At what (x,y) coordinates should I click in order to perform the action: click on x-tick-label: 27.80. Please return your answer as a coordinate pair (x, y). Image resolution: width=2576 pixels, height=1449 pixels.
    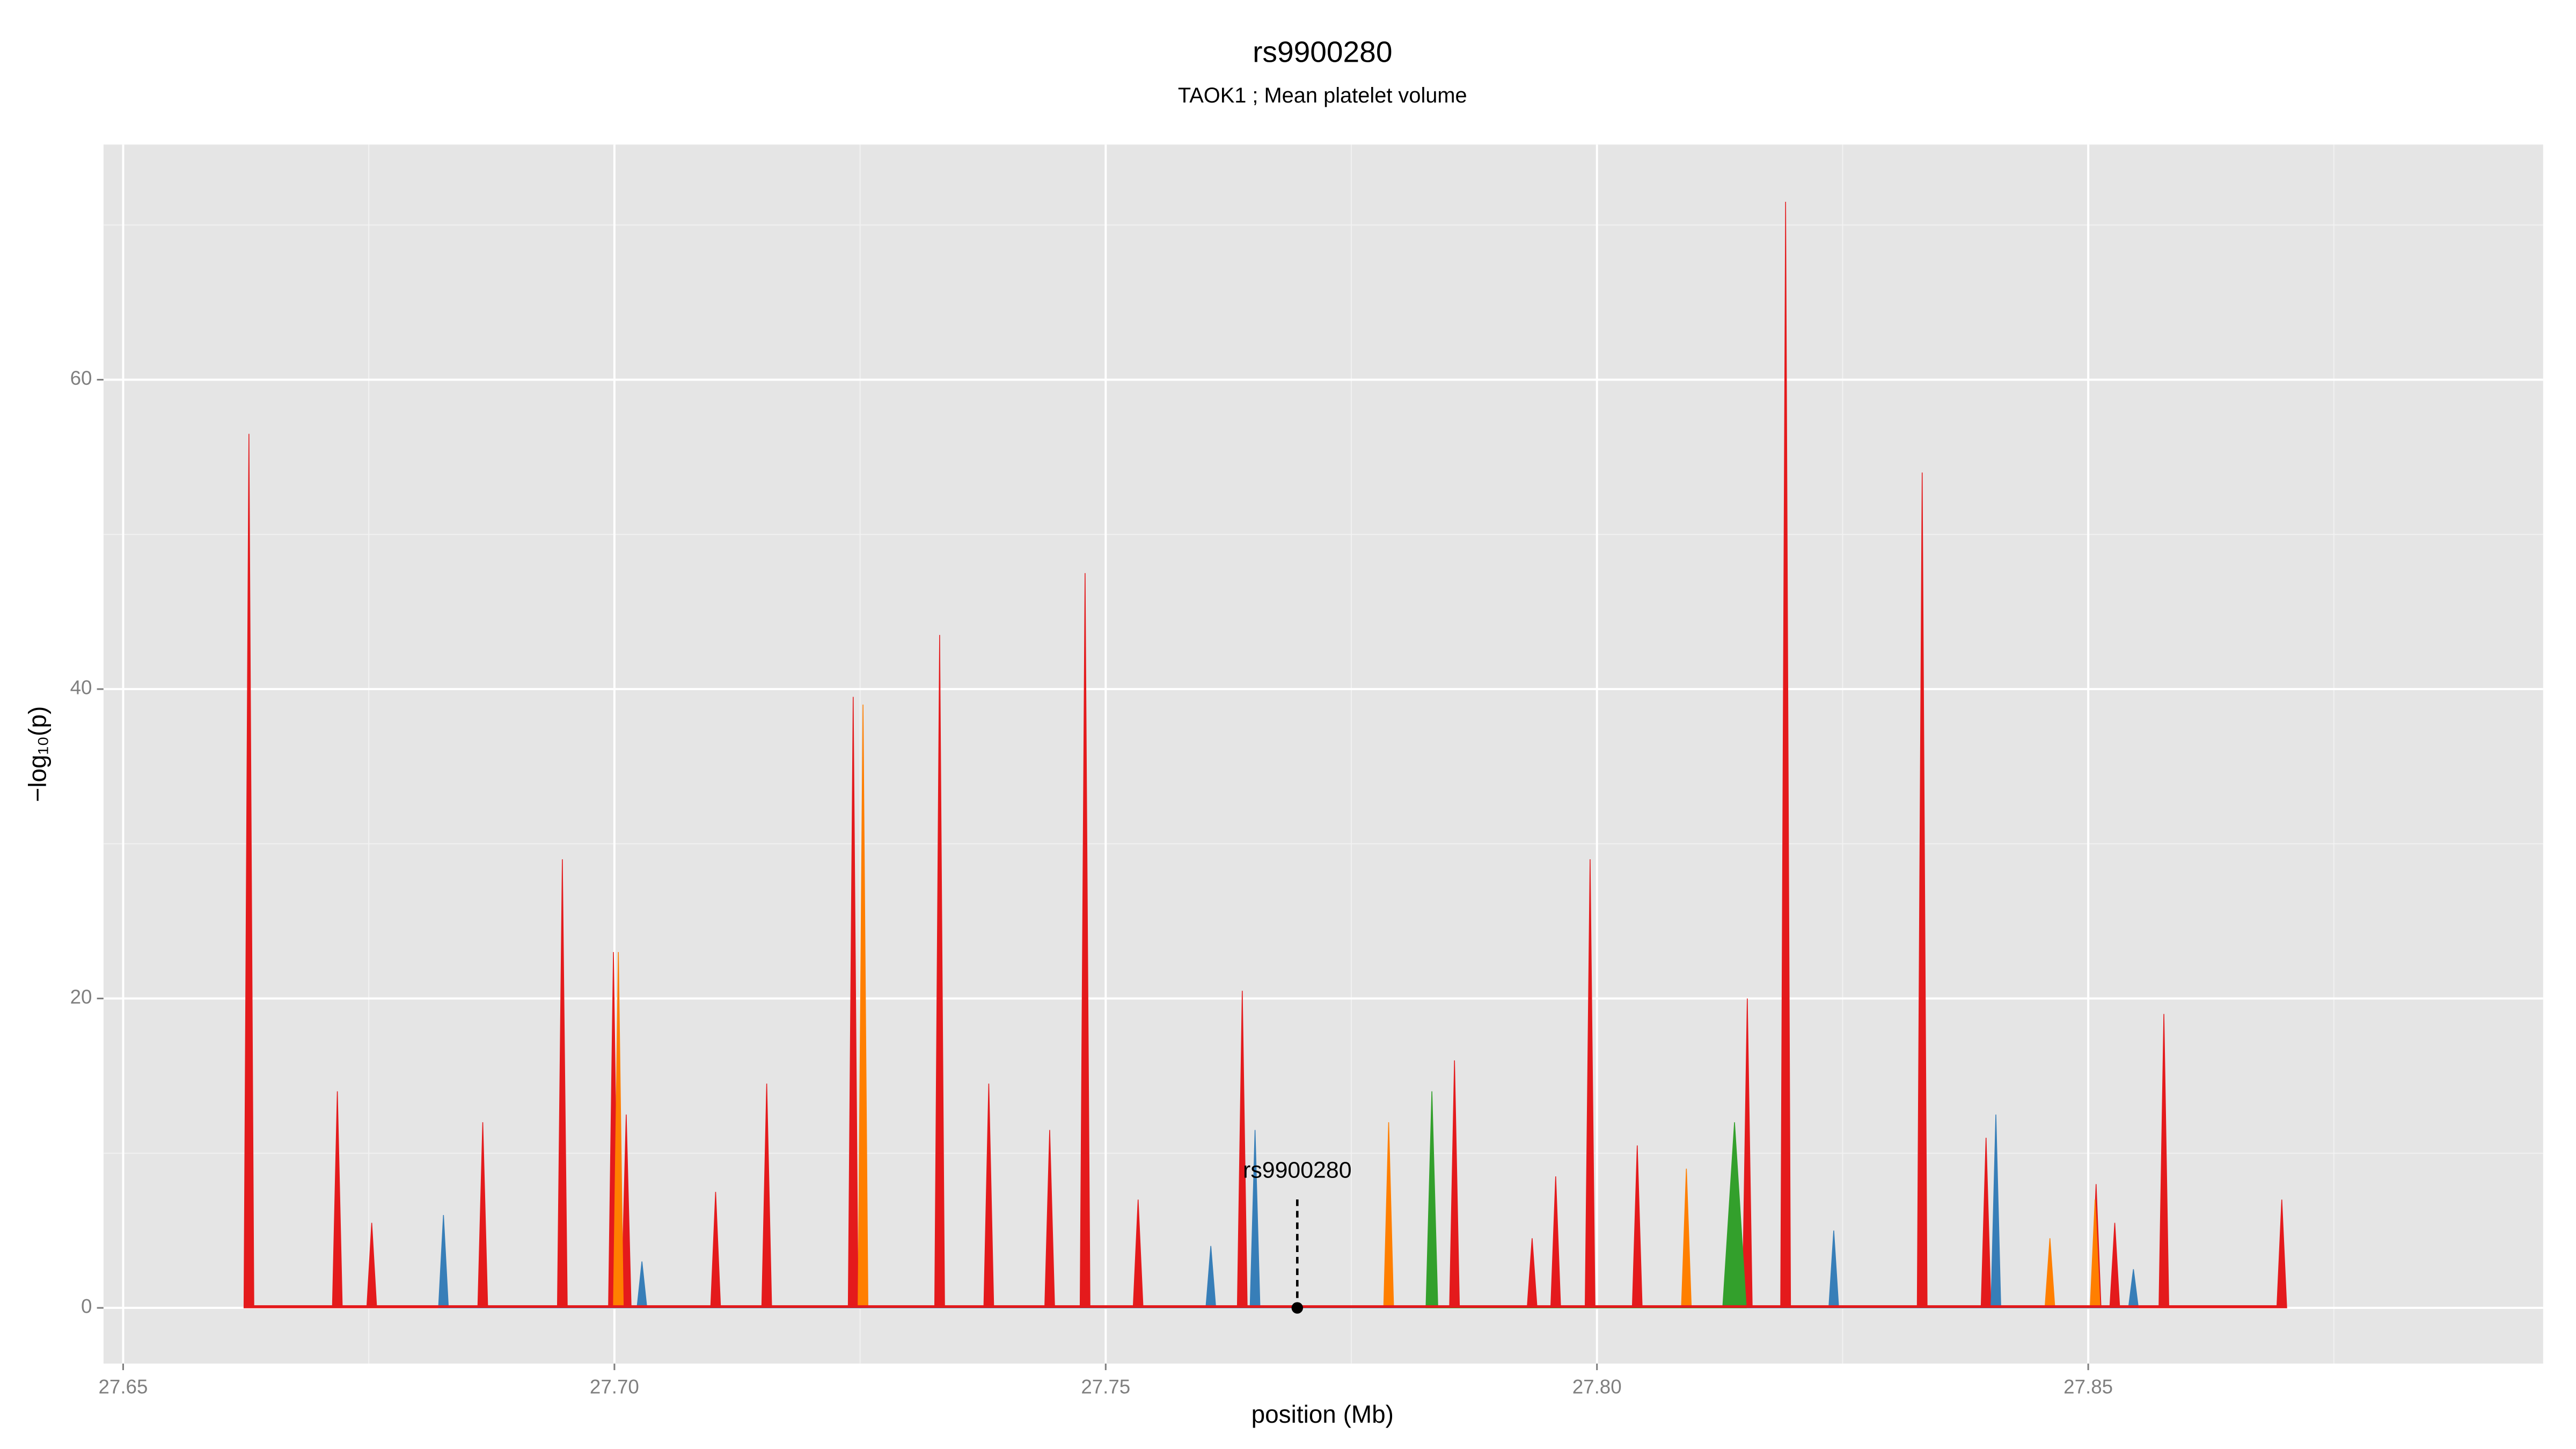
    Looking at the image, I should click on (1597, 1386).